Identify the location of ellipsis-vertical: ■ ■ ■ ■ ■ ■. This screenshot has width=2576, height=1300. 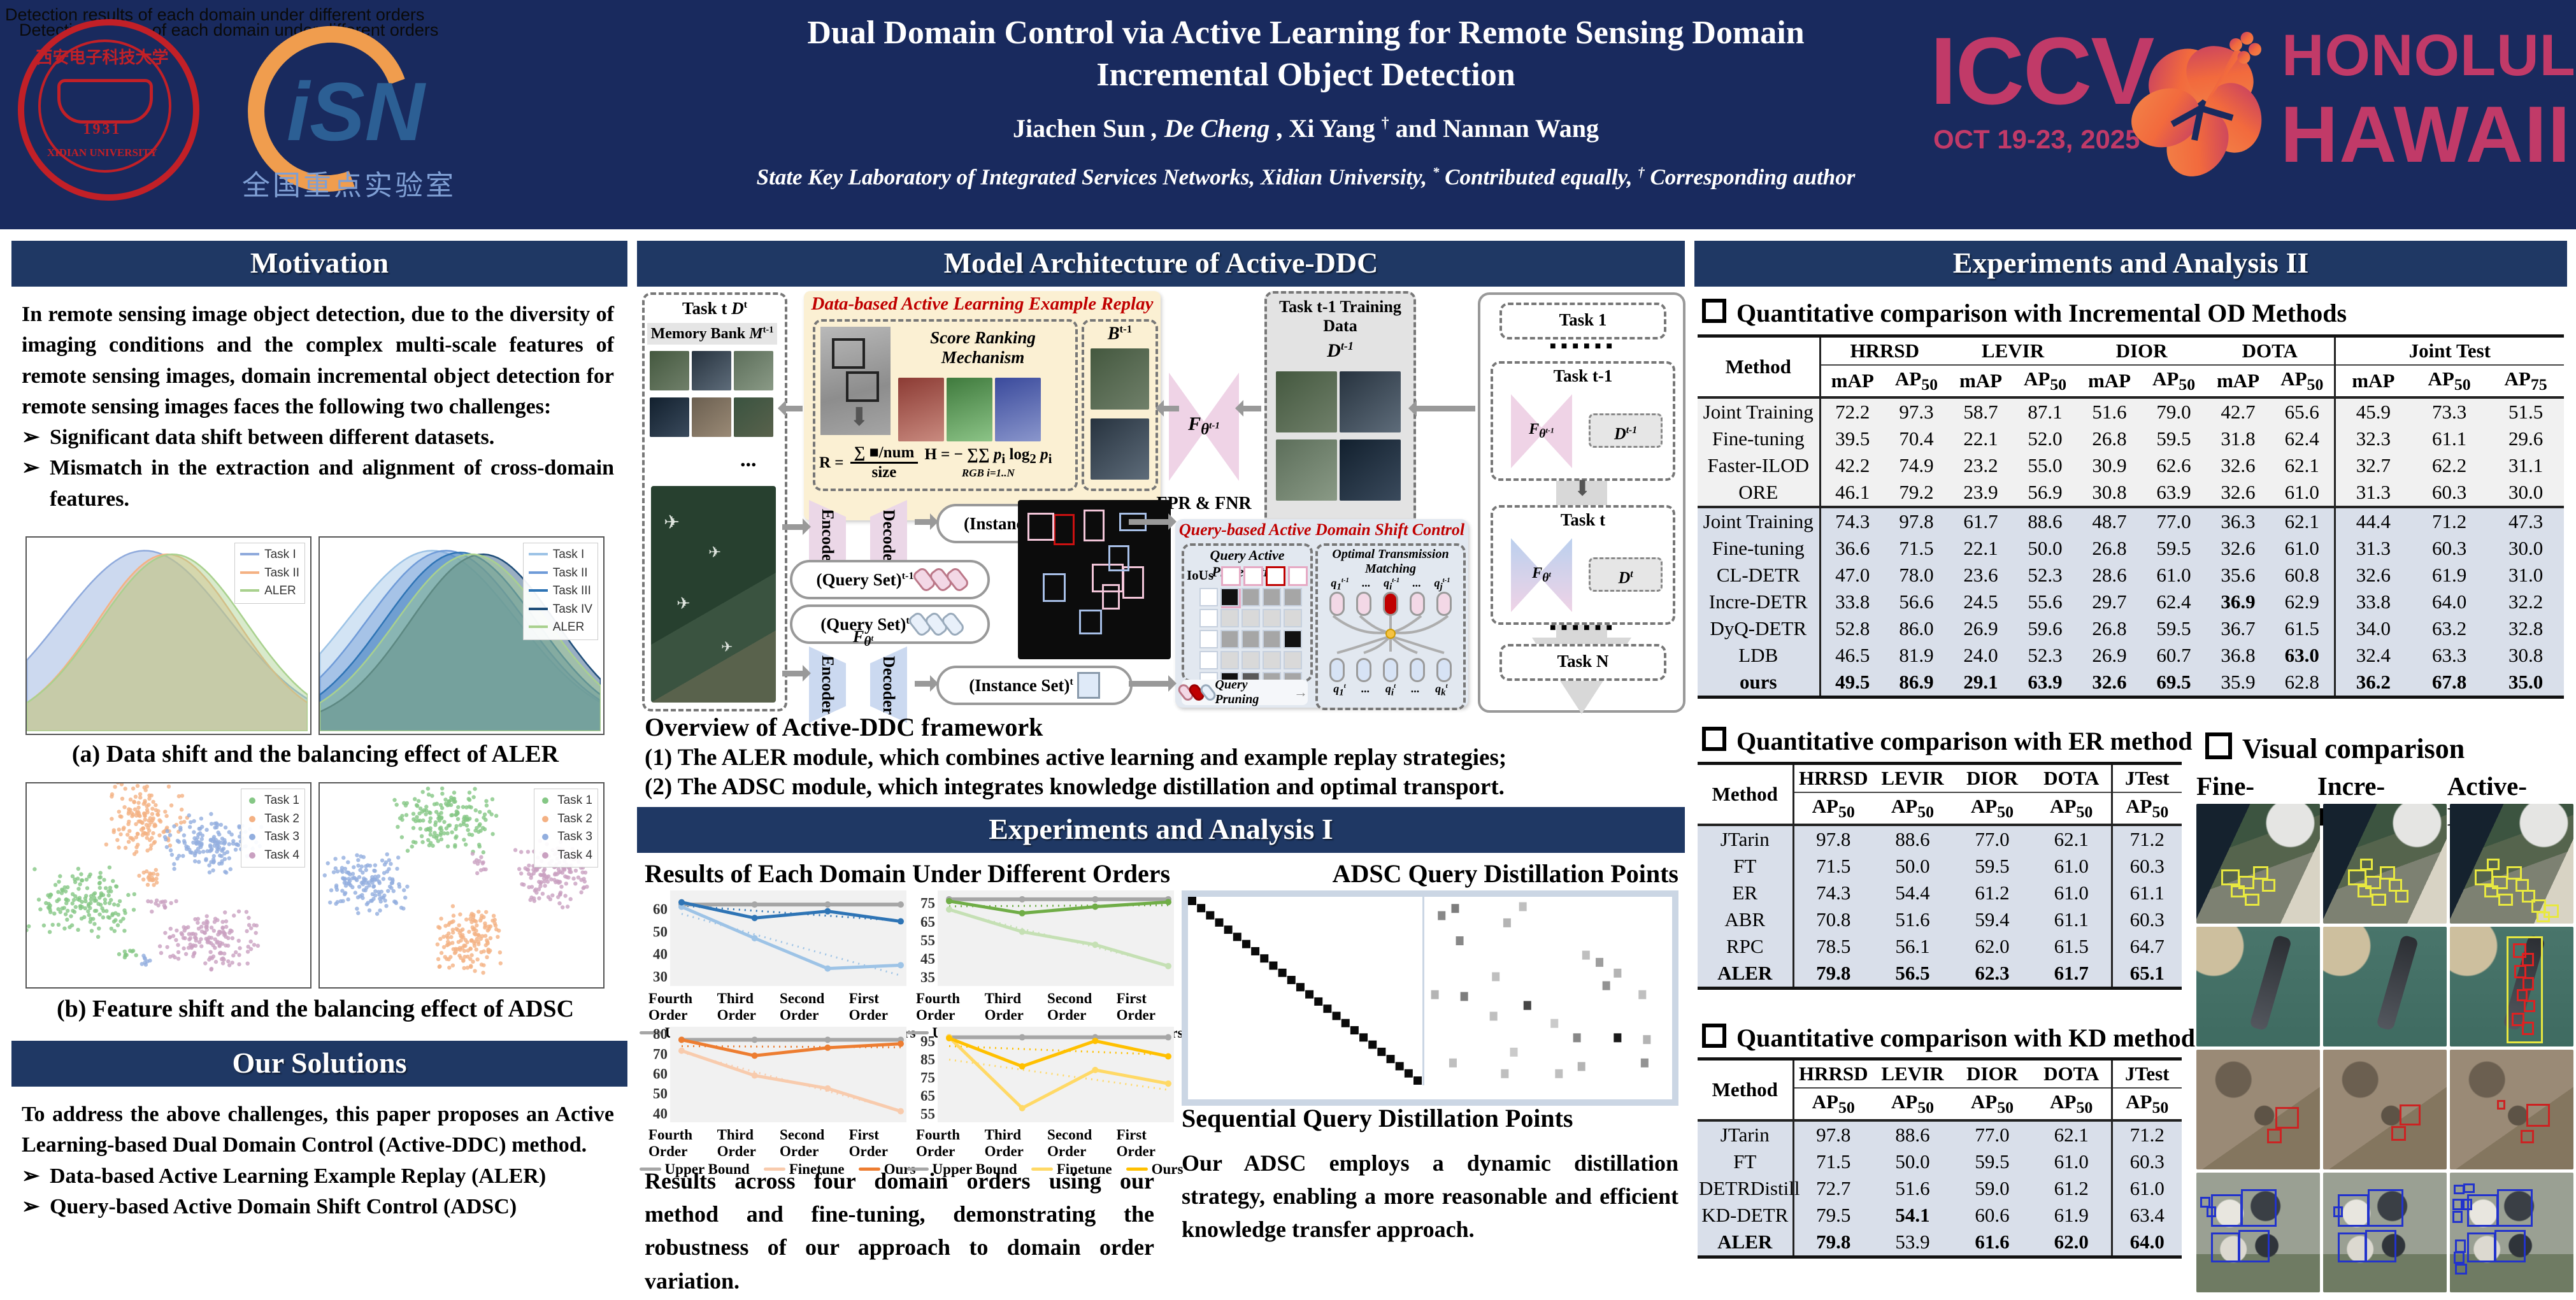
(1582, 346).